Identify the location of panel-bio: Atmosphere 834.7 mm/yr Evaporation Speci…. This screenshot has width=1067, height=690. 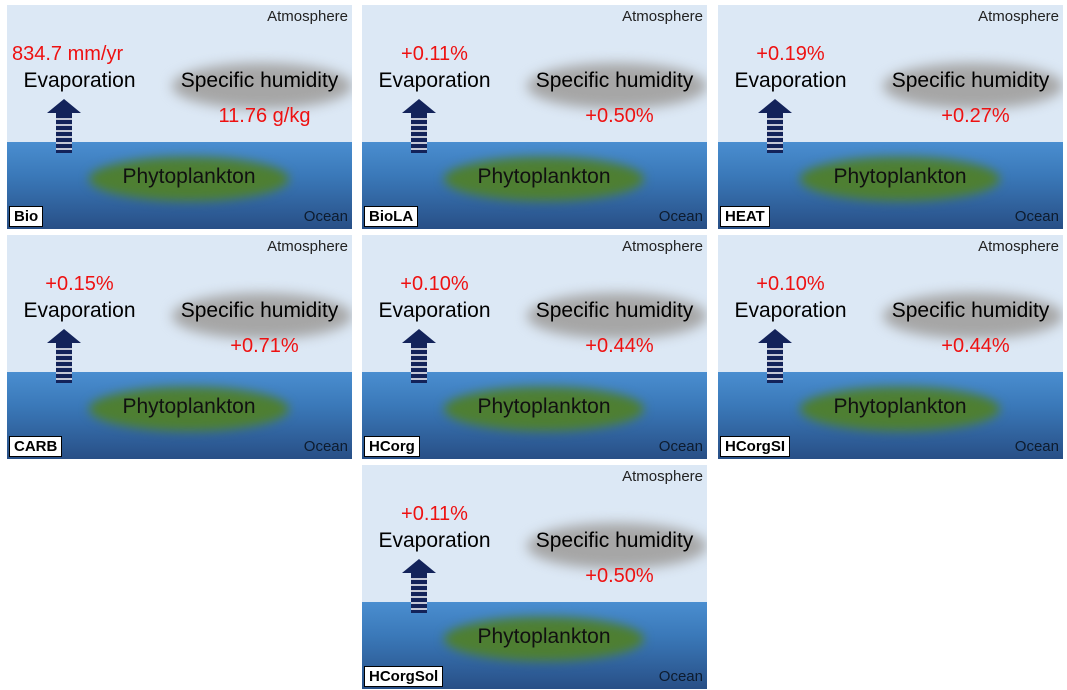
(179, 117).